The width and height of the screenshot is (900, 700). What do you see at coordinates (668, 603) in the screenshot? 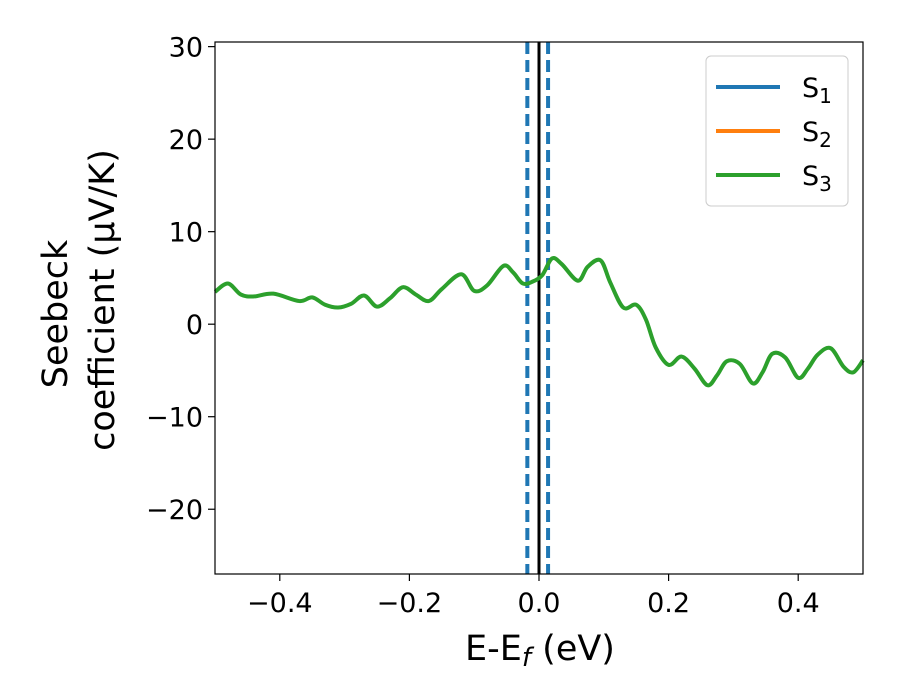
I see `x-tick-label: 0.2` at bounding box center [668, 603].